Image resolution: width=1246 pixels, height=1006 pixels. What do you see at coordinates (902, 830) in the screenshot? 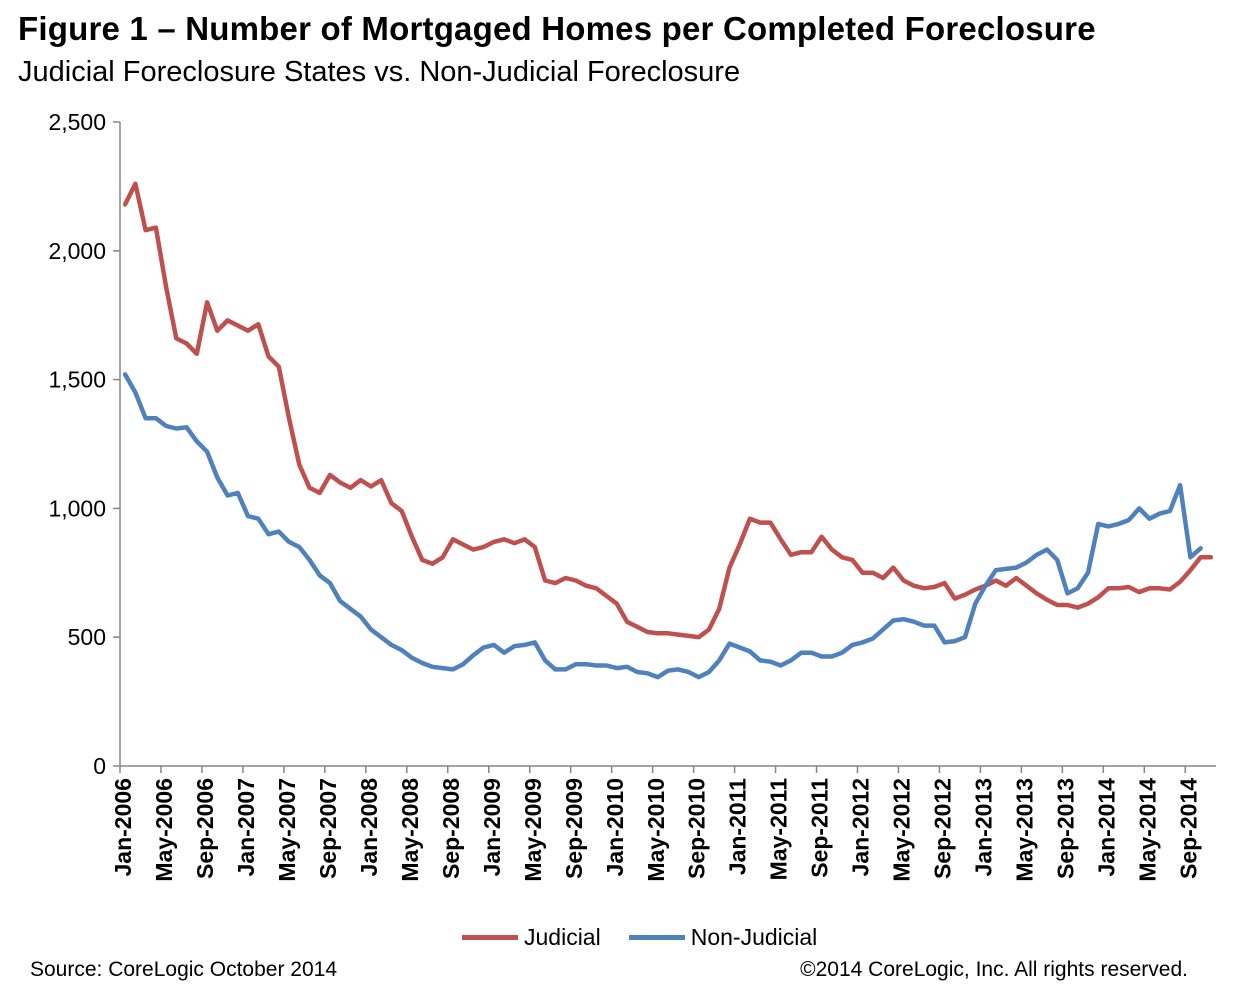
I see `x-tick-label: May-2012` at bounding box center [902, 830].